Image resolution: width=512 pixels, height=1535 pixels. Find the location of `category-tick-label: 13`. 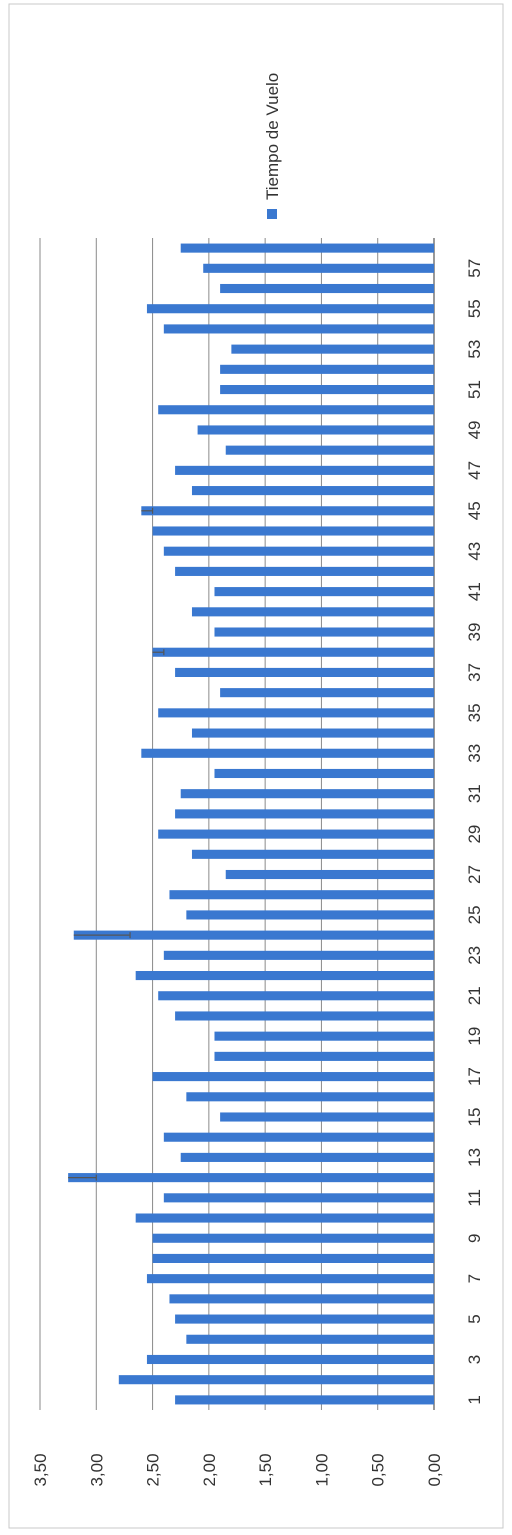

category-tick-label: 13 is located at coordinates (474, 1157).